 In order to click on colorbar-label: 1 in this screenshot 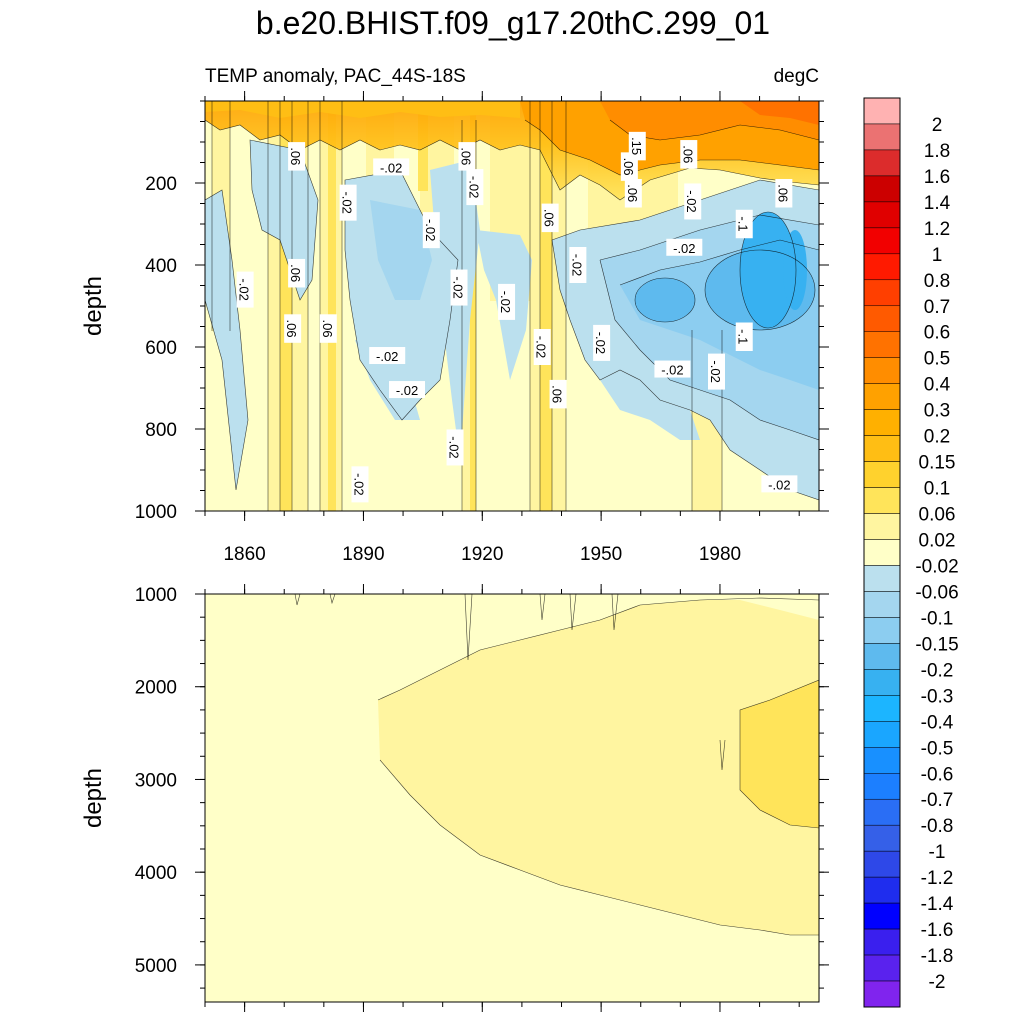, I will do `click(937, 255)`.